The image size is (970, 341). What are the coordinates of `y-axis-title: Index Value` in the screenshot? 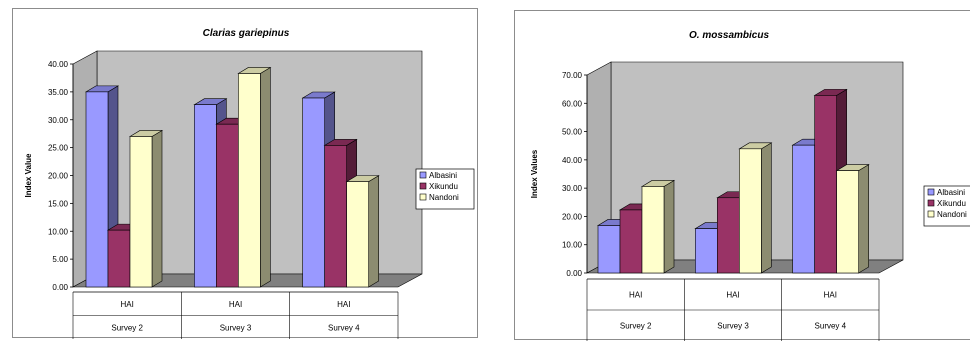 It's located at (28, 175).